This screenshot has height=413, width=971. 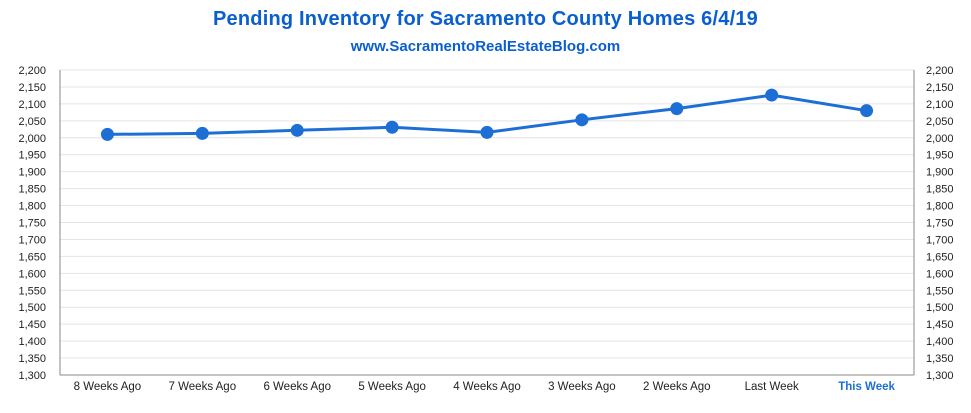 I want to click on y-tick-label-left: 1,850, so click(x=32, y=190).